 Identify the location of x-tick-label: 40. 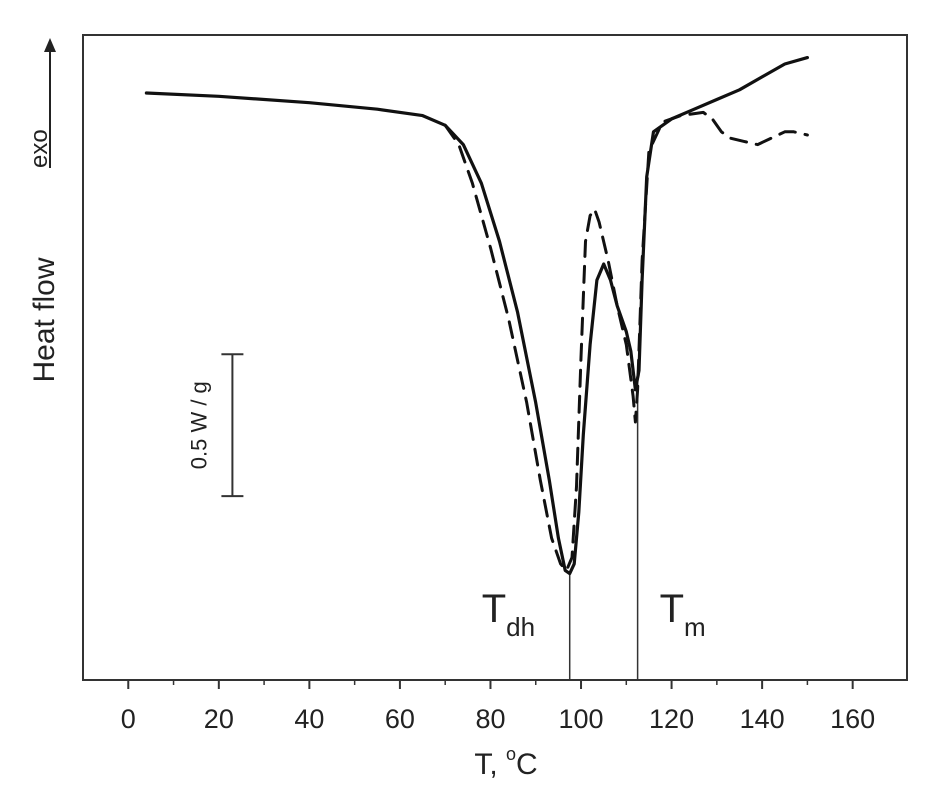
(309, 719).